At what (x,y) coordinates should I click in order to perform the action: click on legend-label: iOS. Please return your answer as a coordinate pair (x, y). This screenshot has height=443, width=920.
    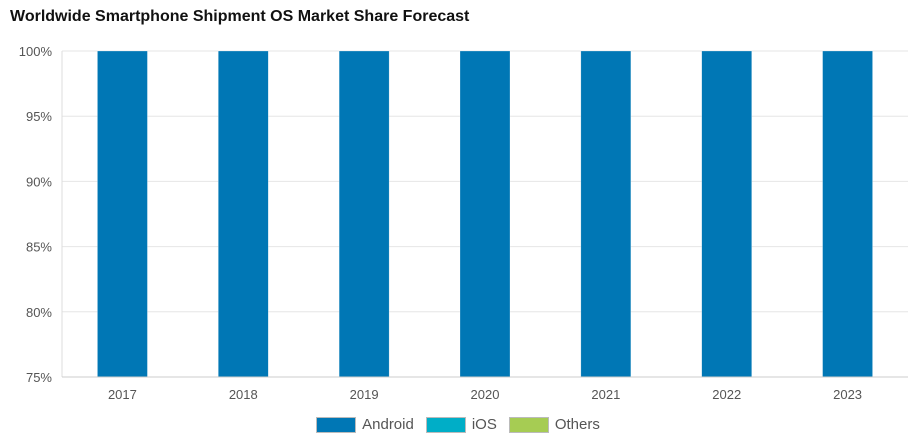
    Looking at the image, I should click on (484, 424).